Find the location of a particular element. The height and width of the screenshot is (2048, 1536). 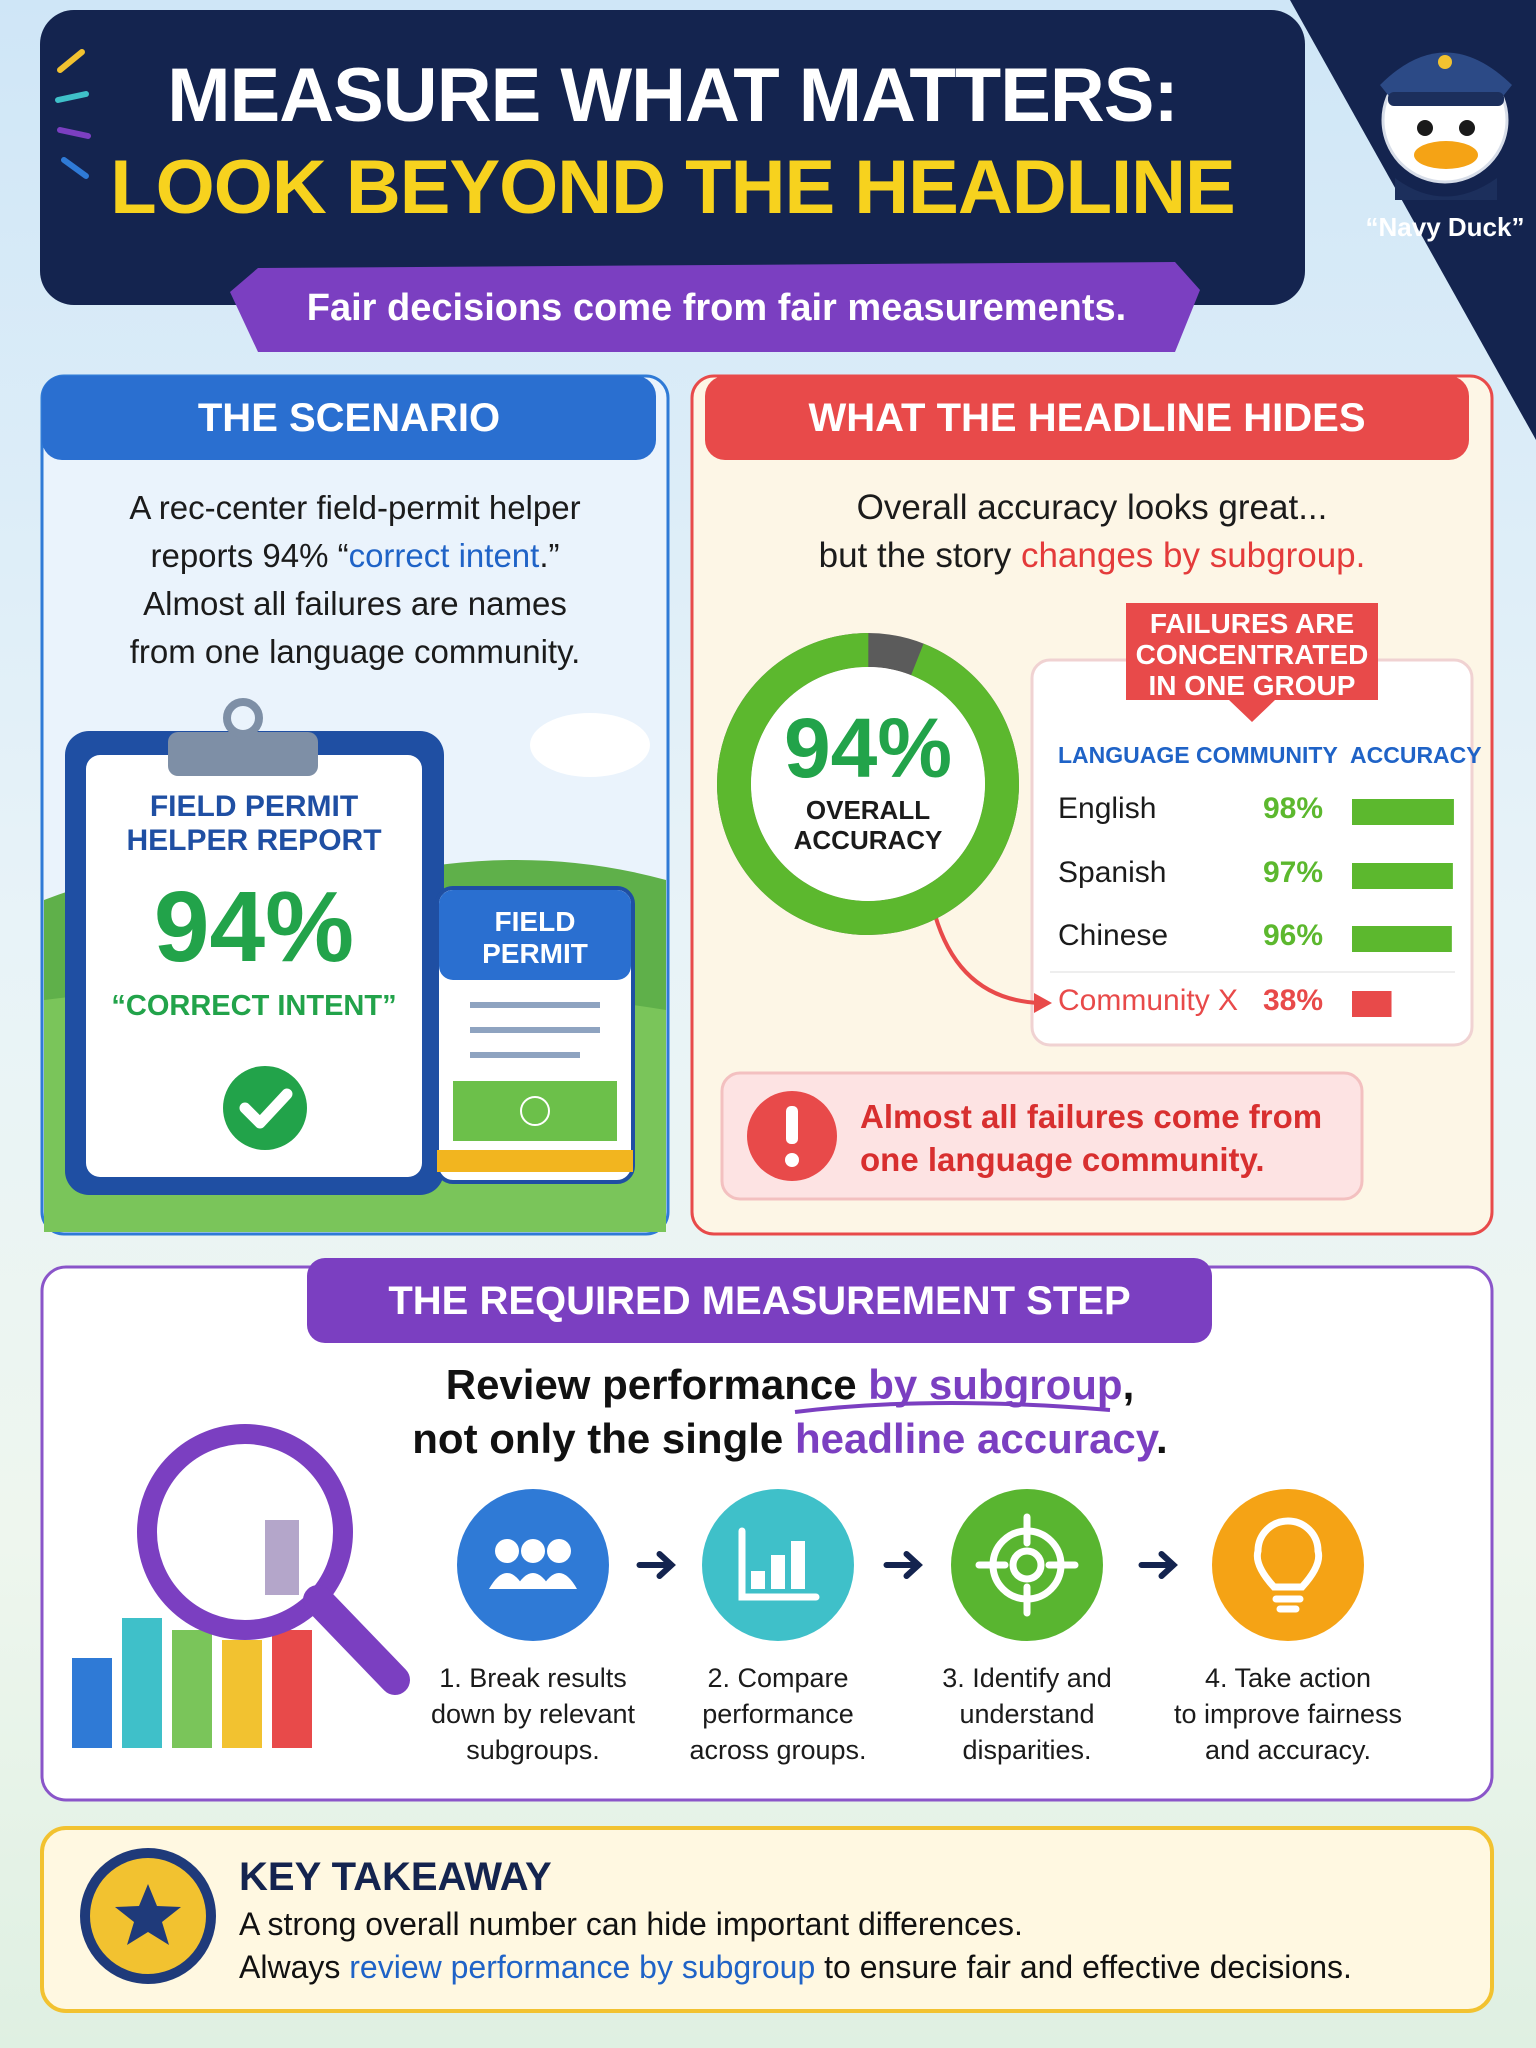

text-run: .” is located at coordinates (549, 555).